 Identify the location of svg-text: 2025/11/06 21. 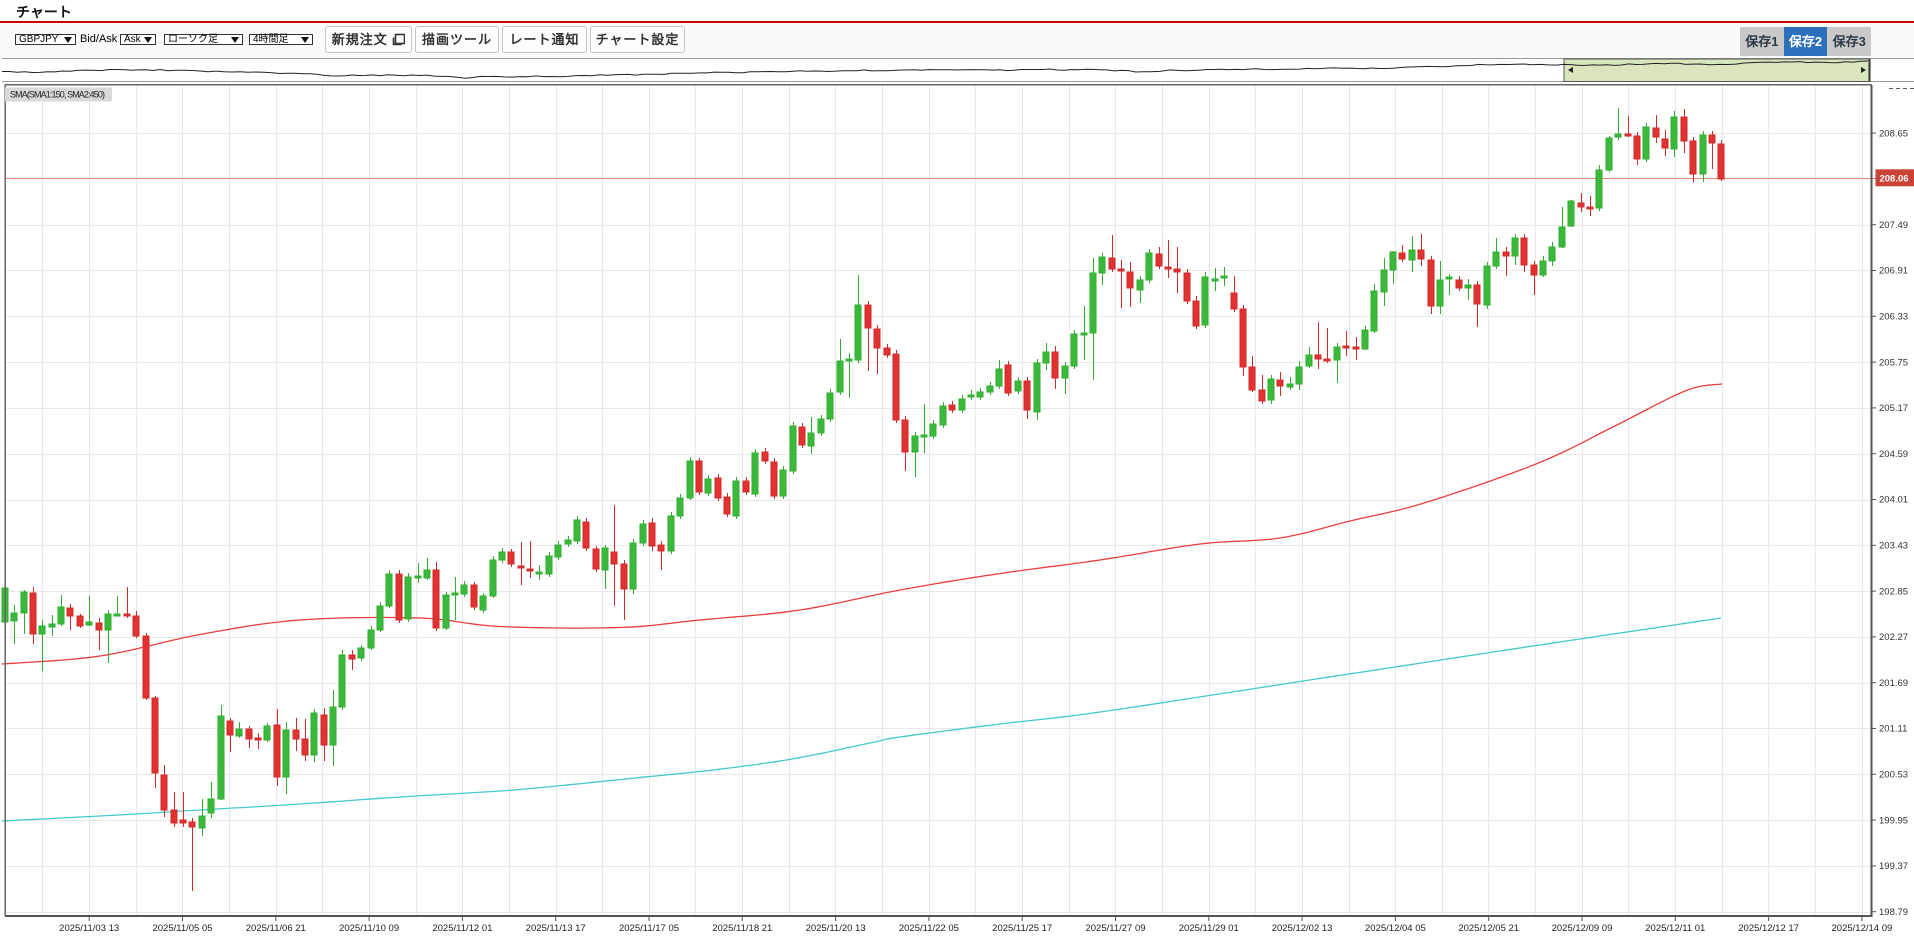
(276, 928).